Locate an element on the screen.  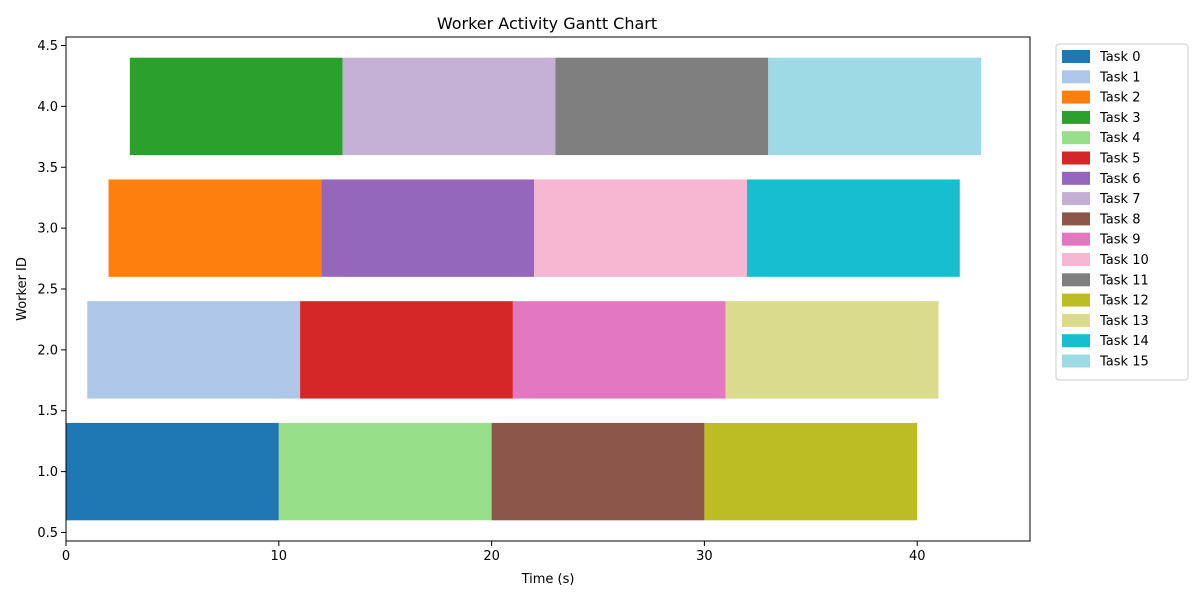
legend-entry-label: Task 9 is located at coordinates (1119, 240).